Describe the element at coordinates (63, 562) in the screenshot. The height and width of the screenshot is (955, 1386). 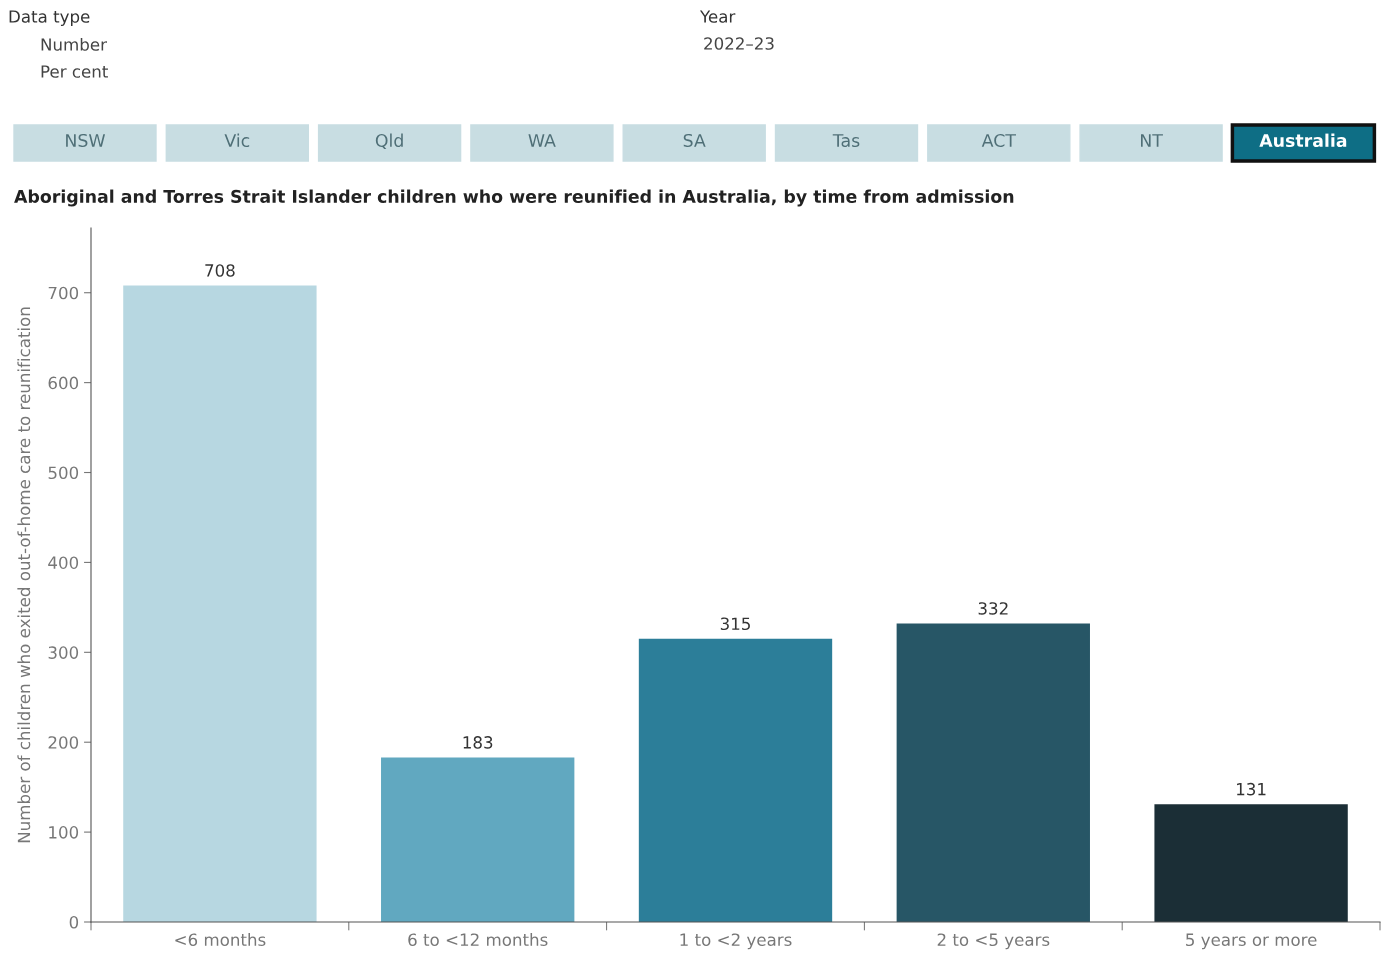
I see `y-tick-label: 400` at that location.